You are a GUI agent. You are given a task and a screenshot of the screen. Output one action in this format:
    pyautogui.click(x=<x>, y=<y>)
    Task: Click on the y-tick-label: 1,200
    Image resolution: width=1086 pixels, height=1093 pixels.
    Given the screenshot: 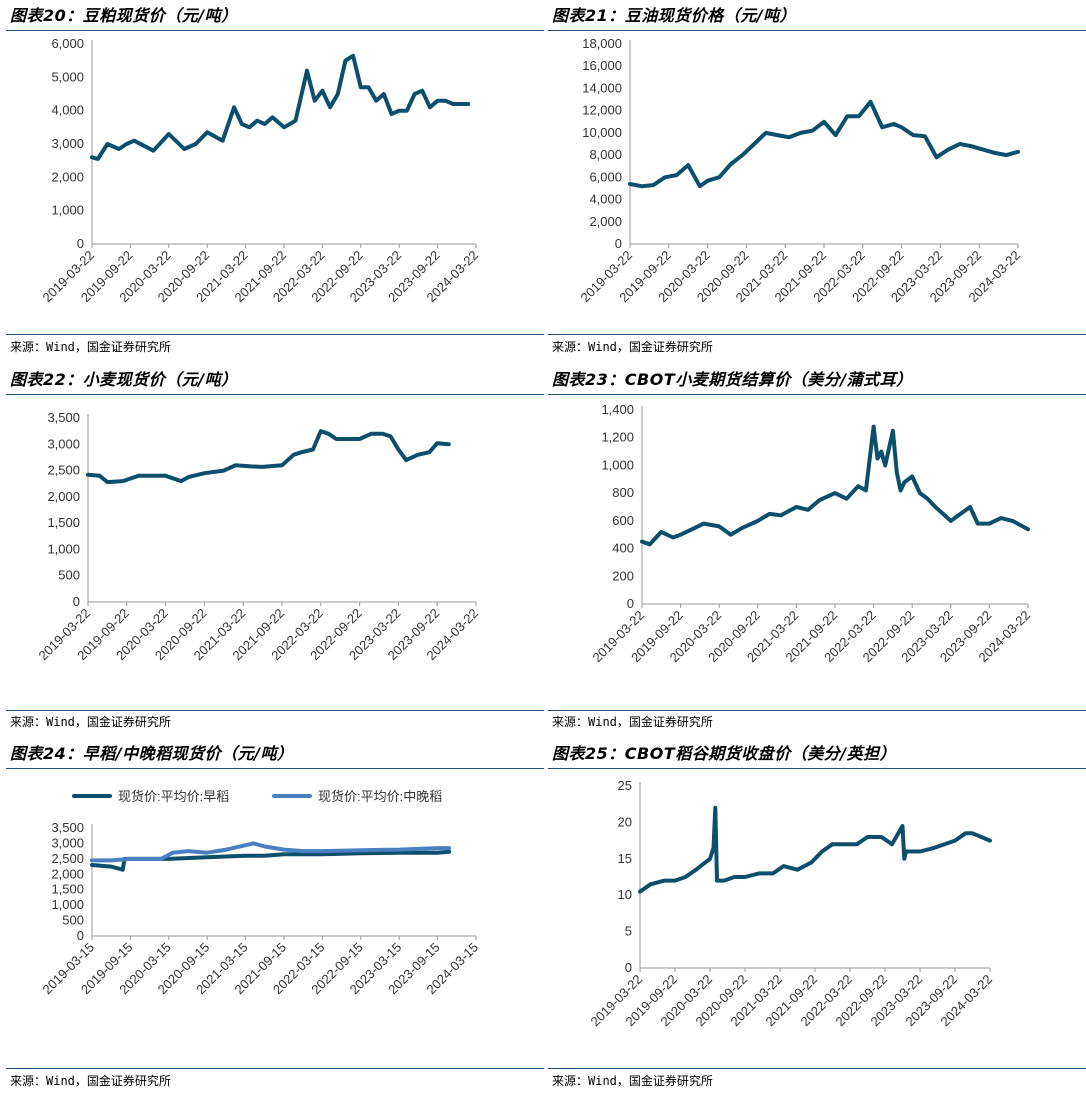 What is the action you would take?
    pyautogui.click(x=617, y=437)
    